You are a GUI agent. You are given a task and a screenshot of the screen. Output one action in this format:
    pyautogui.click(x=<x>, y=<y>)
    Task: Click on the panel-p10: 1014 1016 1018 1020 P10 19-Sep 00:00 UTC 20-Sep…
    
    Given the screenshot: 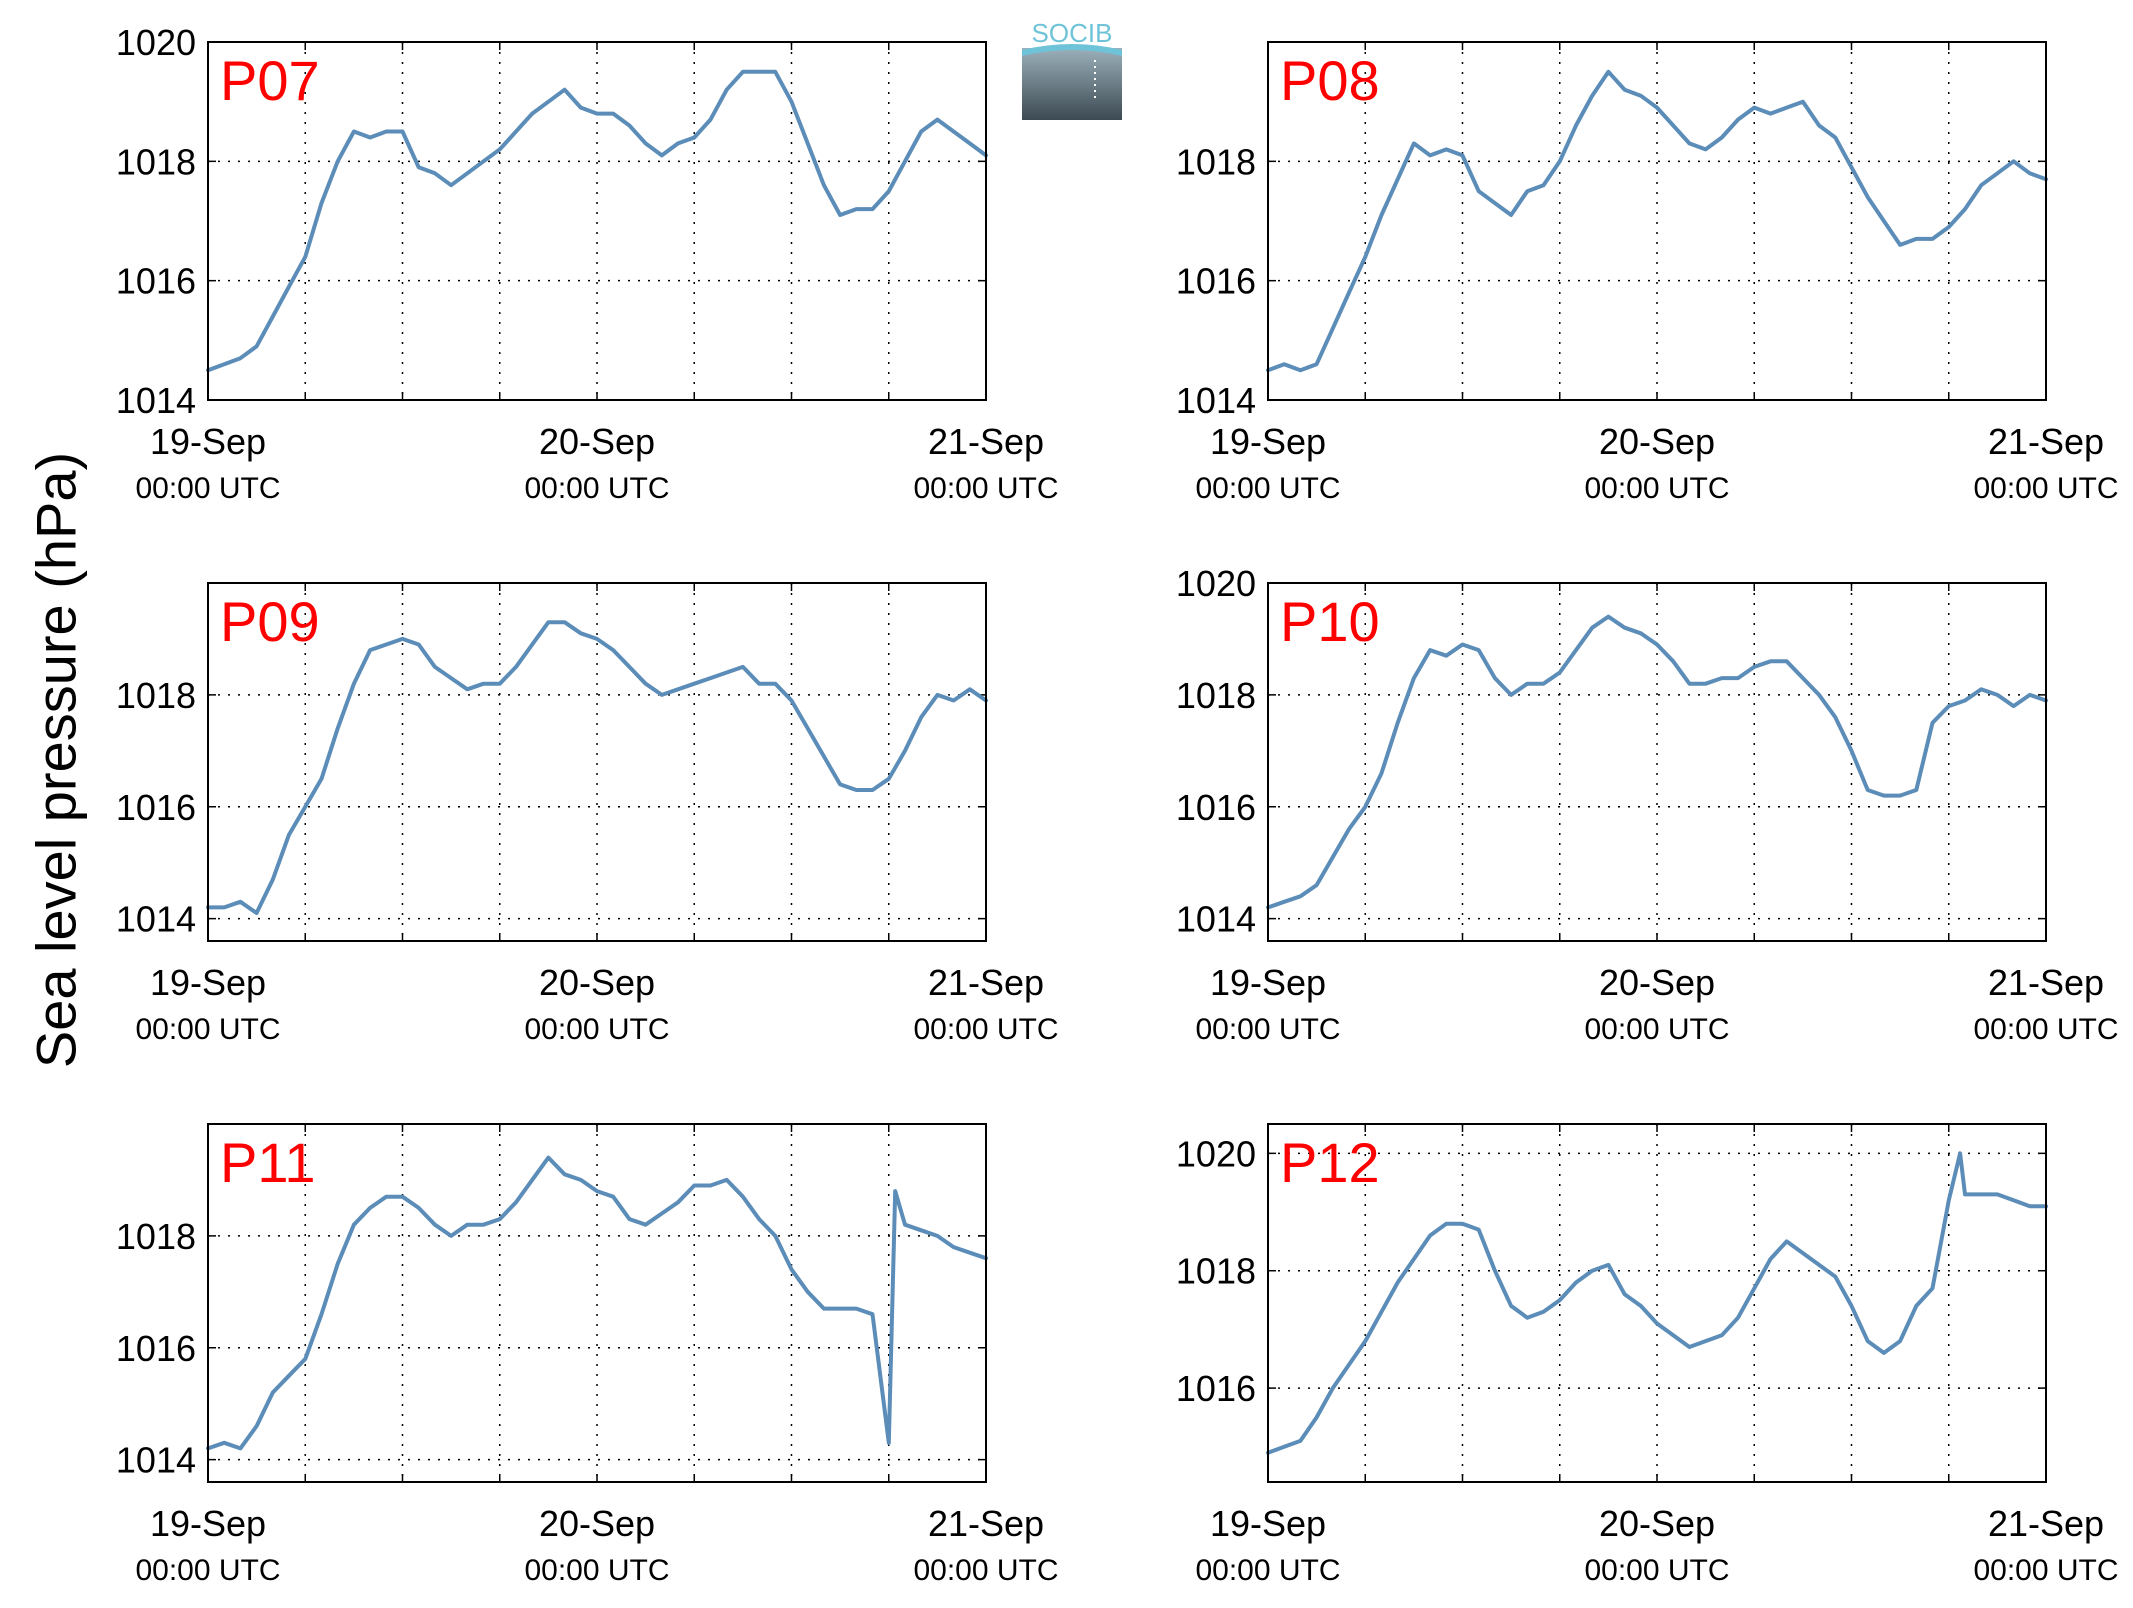 What is the action you would take?
    pyautogui.click(x=1647, y=804)
    